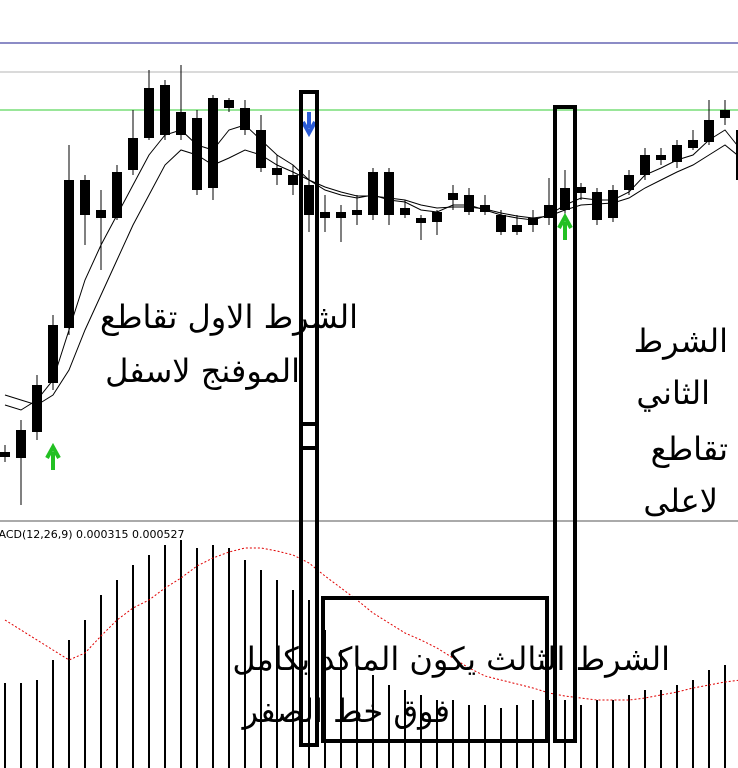  Describe the element at coordinates (202, 371) in the screenshot. I see `annotation-text: الموفنج لاسفل` at that location.